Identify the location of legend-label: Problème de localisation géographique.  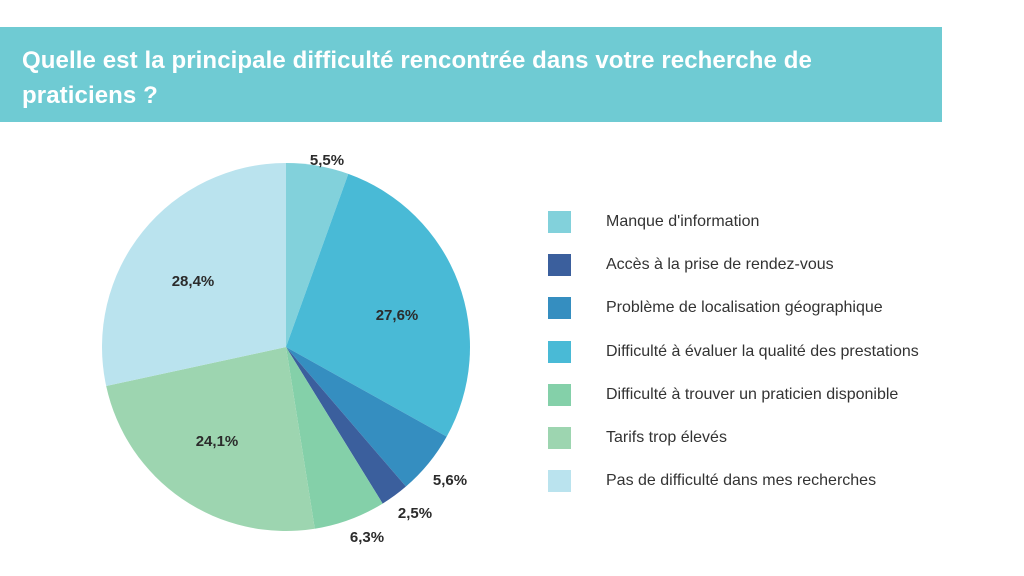
(744, 308).